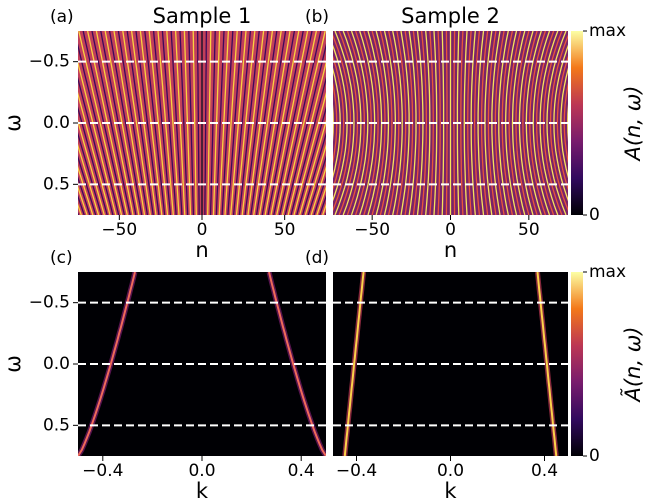  I want to click on panel-title: Sample 1, so click(202, 16).